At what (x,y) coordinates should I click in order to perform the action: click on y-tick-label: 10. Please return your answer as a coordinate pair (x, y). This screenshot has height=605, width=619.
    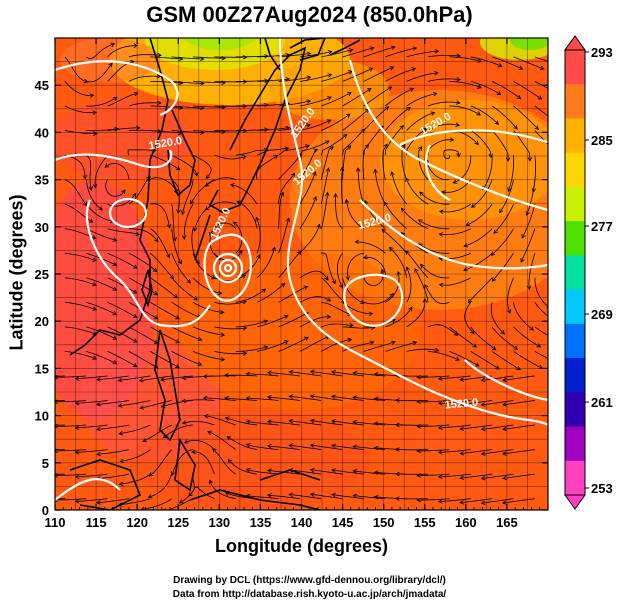
    Looking at the image, I should click on (42, 416).